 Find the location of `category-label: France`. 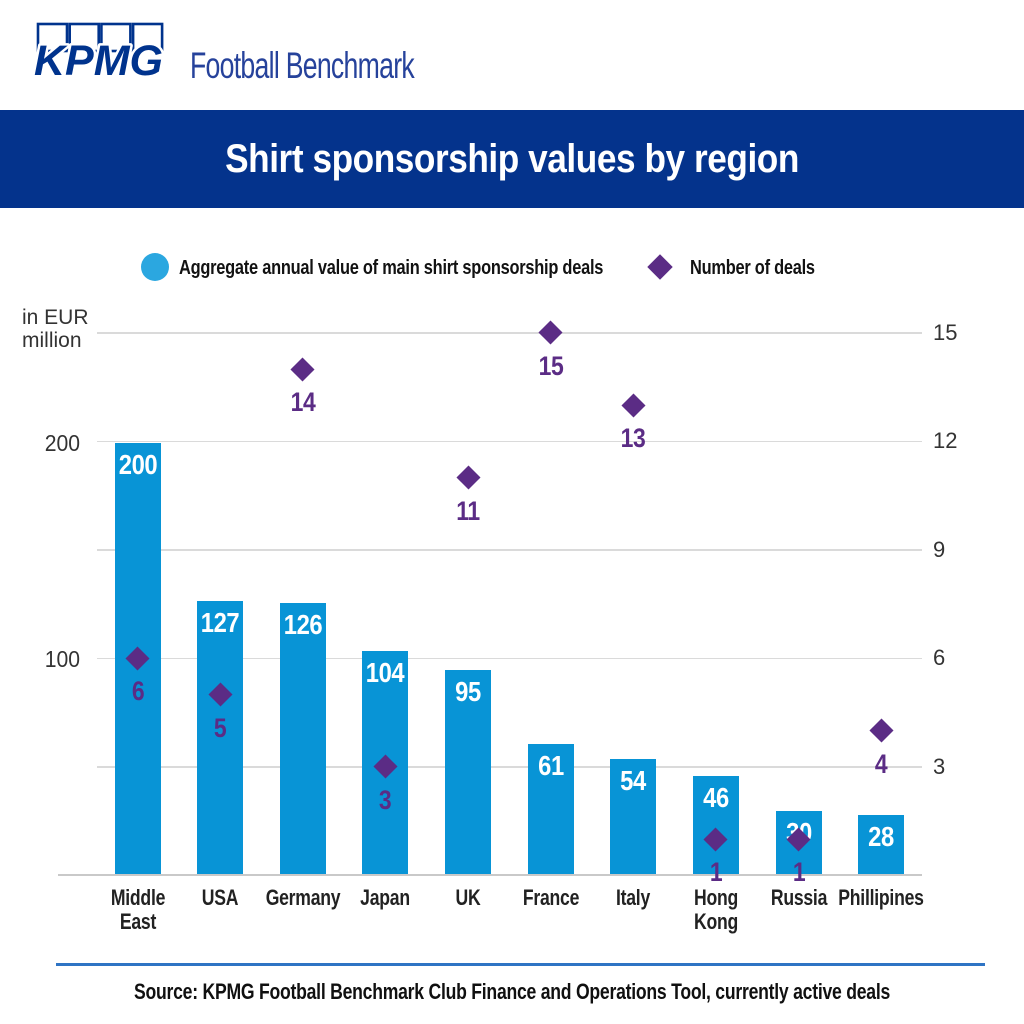

category-label: France is located at coordinates (551, 897).